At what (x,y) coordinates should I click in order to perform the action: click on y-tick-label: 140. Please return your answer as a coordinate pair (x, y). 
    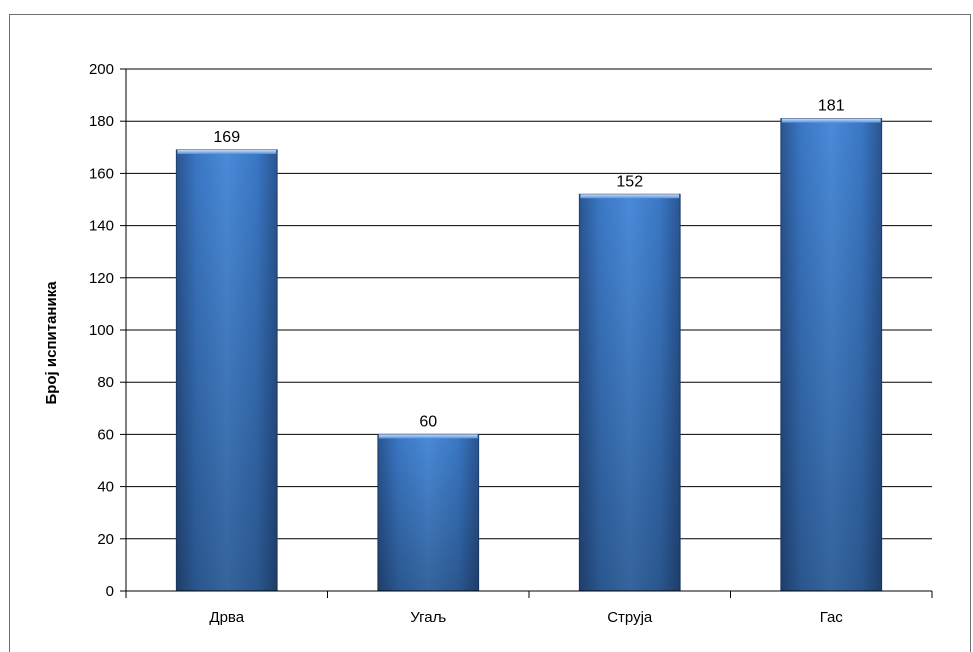
    Looking at the image, I should click on (101, 226).